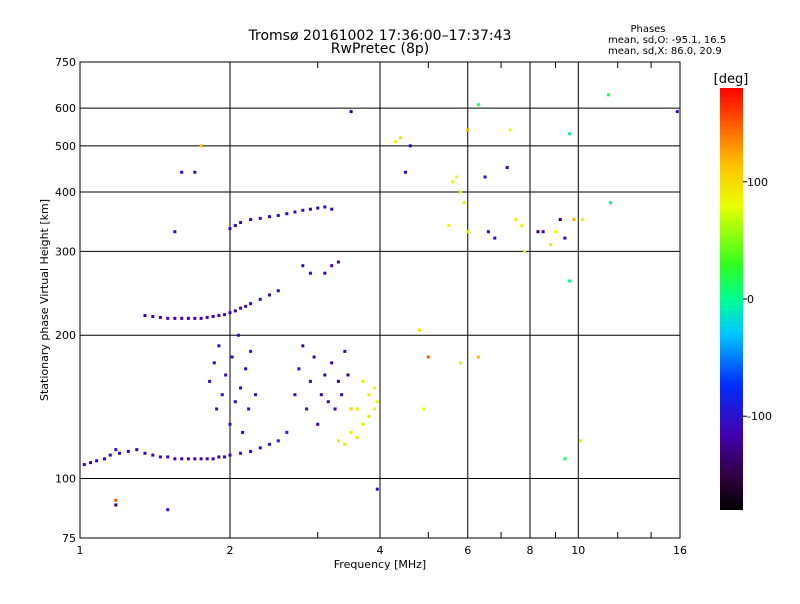 Image resolution: width=800 pixels, height=604 pixels. What do you see at coordinates (757, 182) in the screenshot?
I see `colorbar-tick-label: 100` at bounding box center [757, 182].